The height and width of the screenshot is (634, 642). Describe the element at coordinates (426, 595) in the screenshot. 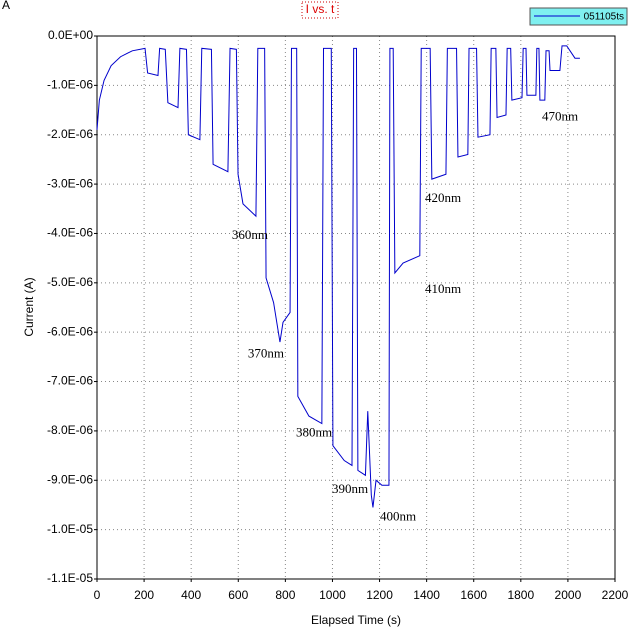

I see `x-tick-label: 1400` at that location.